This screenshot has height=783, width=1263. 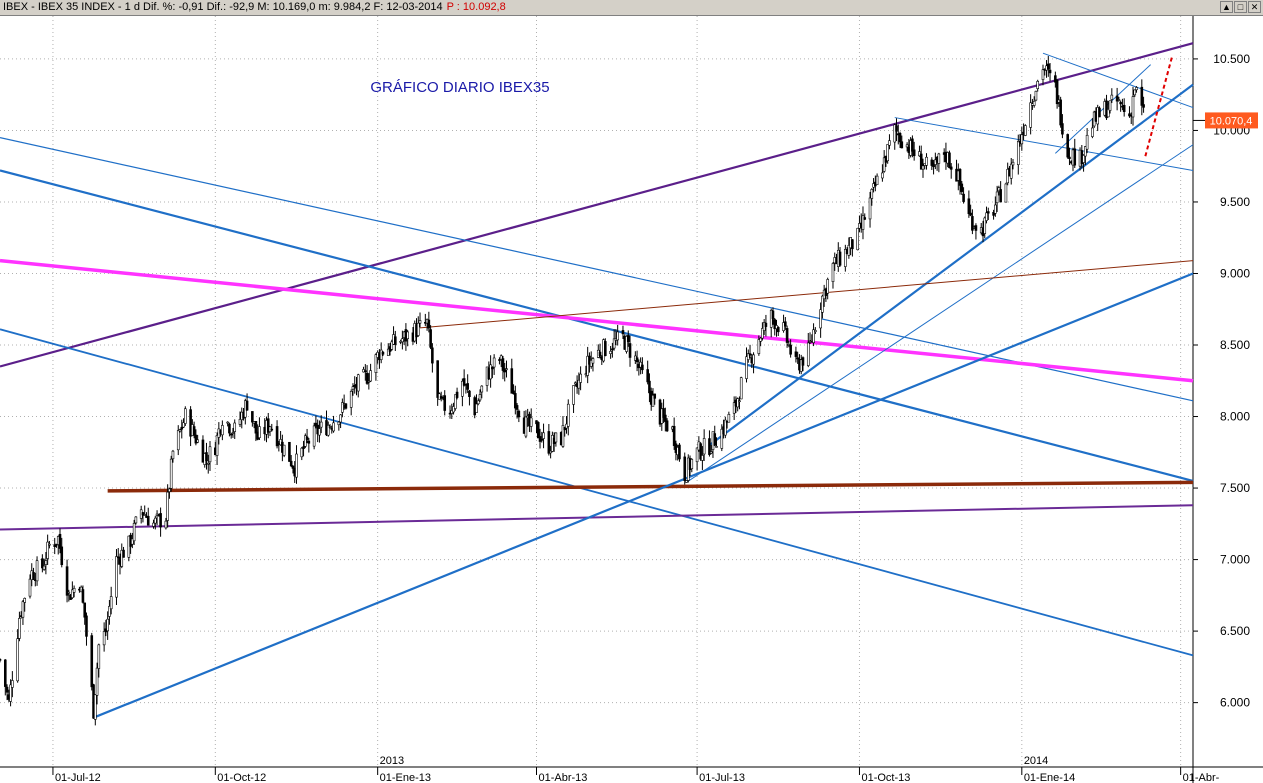 What do you see at coordinates (1235, 560) in the screenshot?
I see `y-tick-label: 7.000` at bounding box center [1235, 560].